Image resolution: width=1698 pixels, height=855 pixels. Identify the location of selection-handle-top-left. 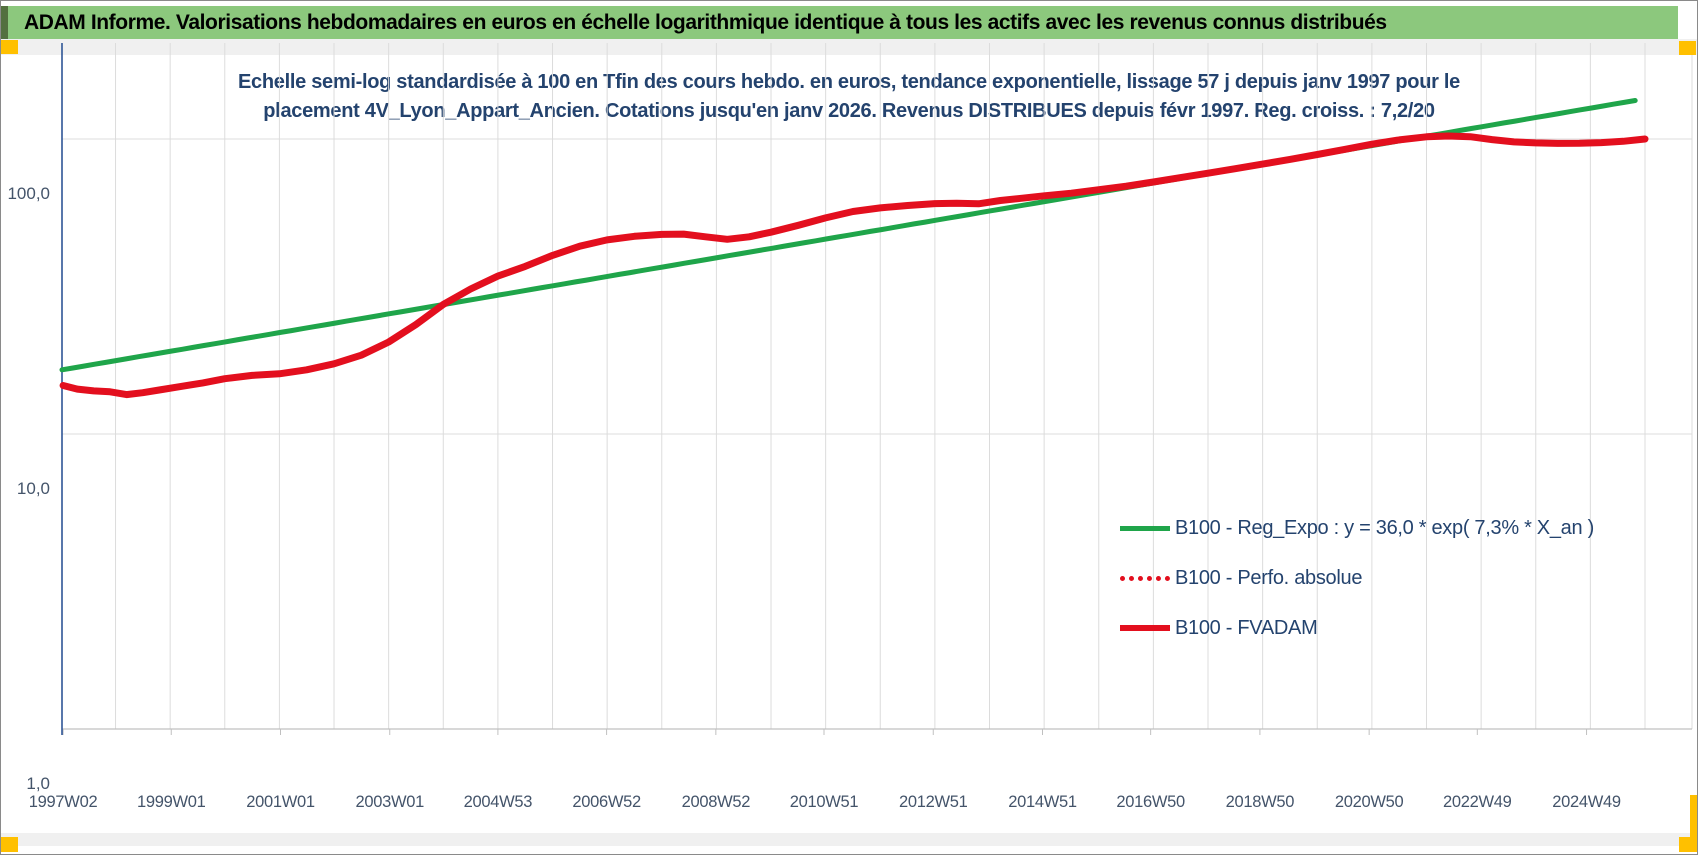
(9, 47).